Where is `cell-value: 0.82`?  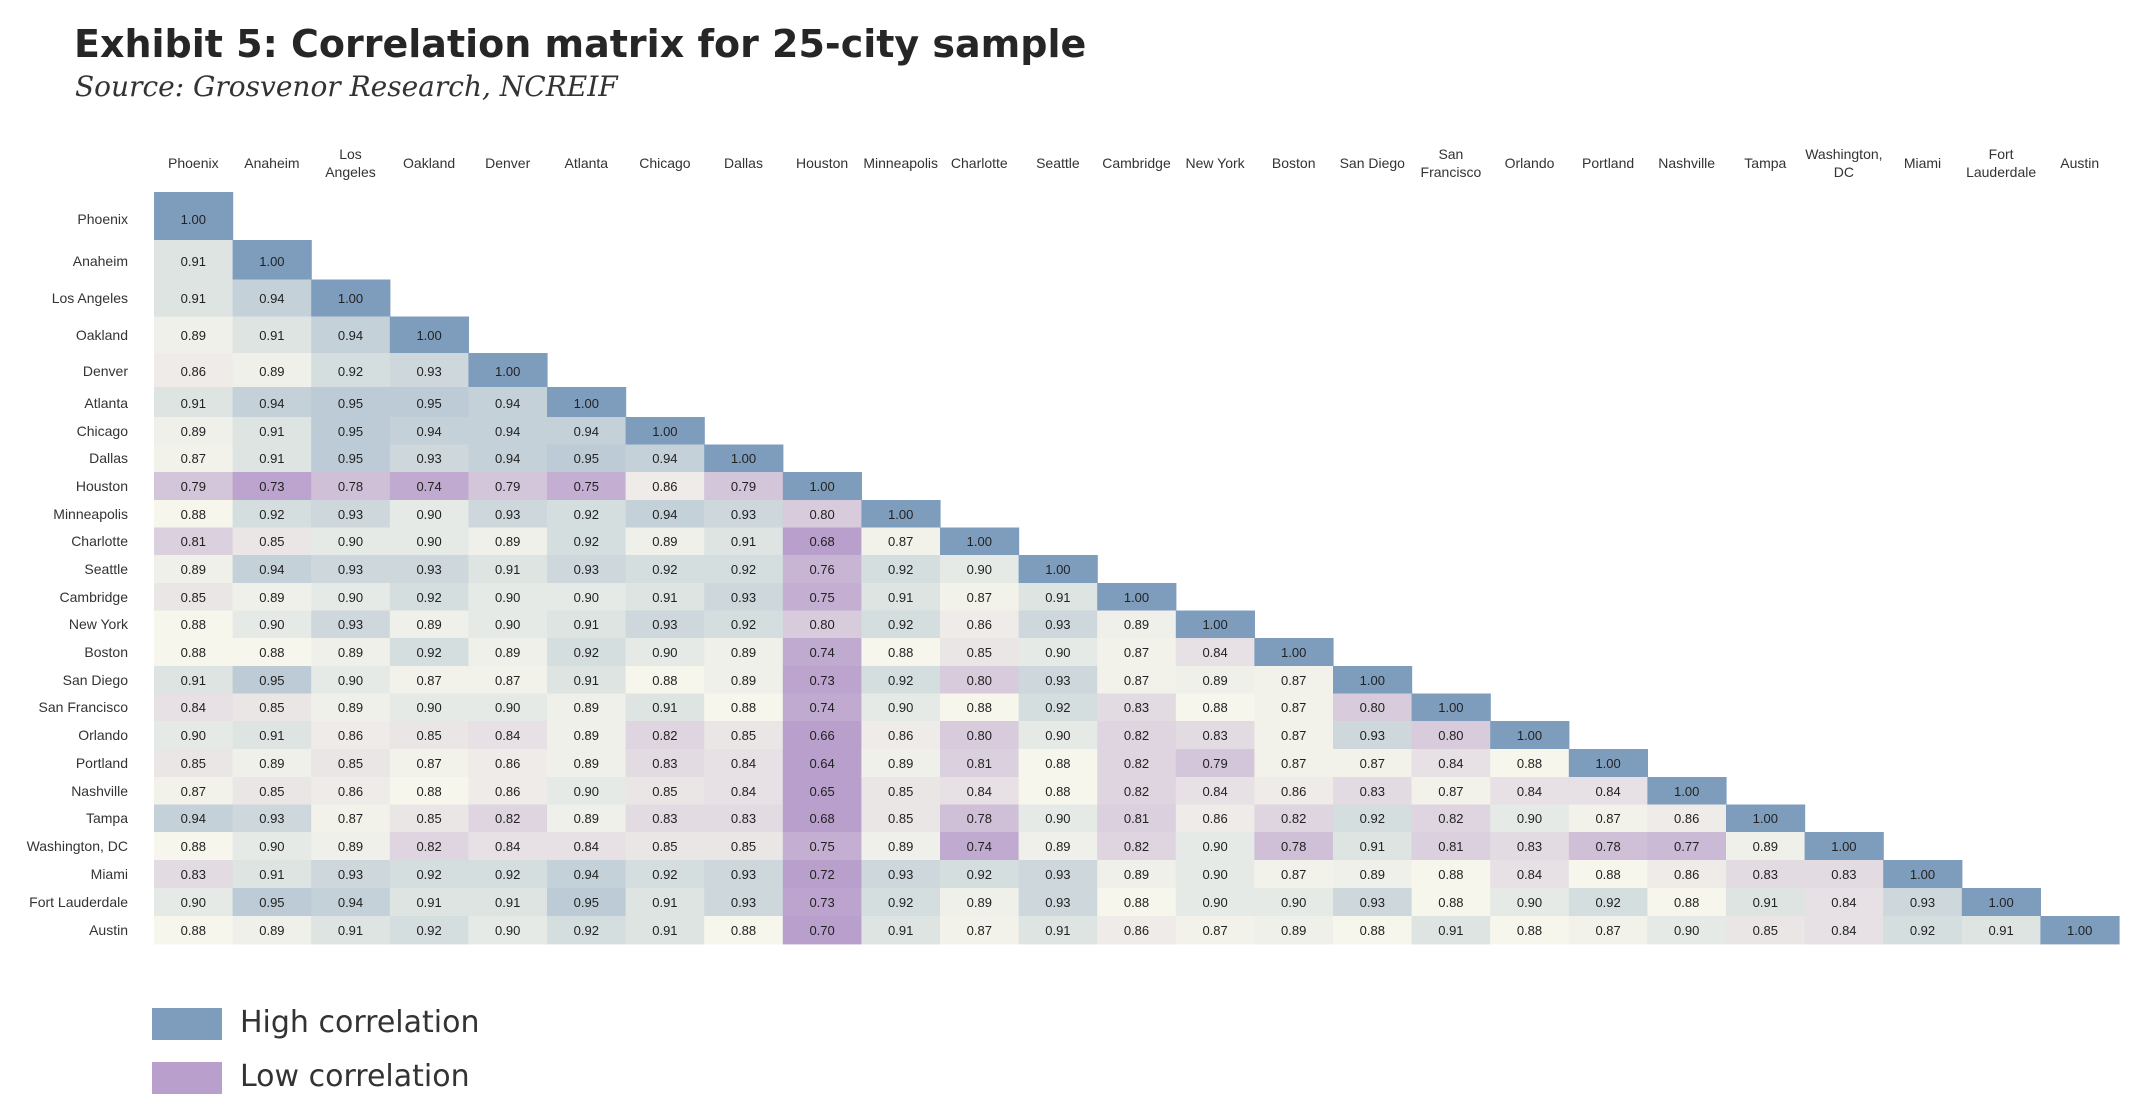
cell-value: 0.82 is located at coordinates (1450, 818).